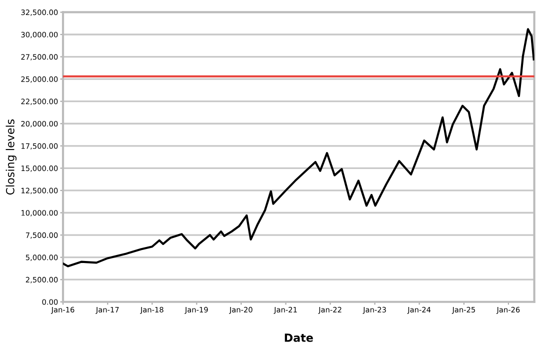 This screenshot has width=548, height=349. I want to click on y-axis-title: Closing levels, so click(11, 157).